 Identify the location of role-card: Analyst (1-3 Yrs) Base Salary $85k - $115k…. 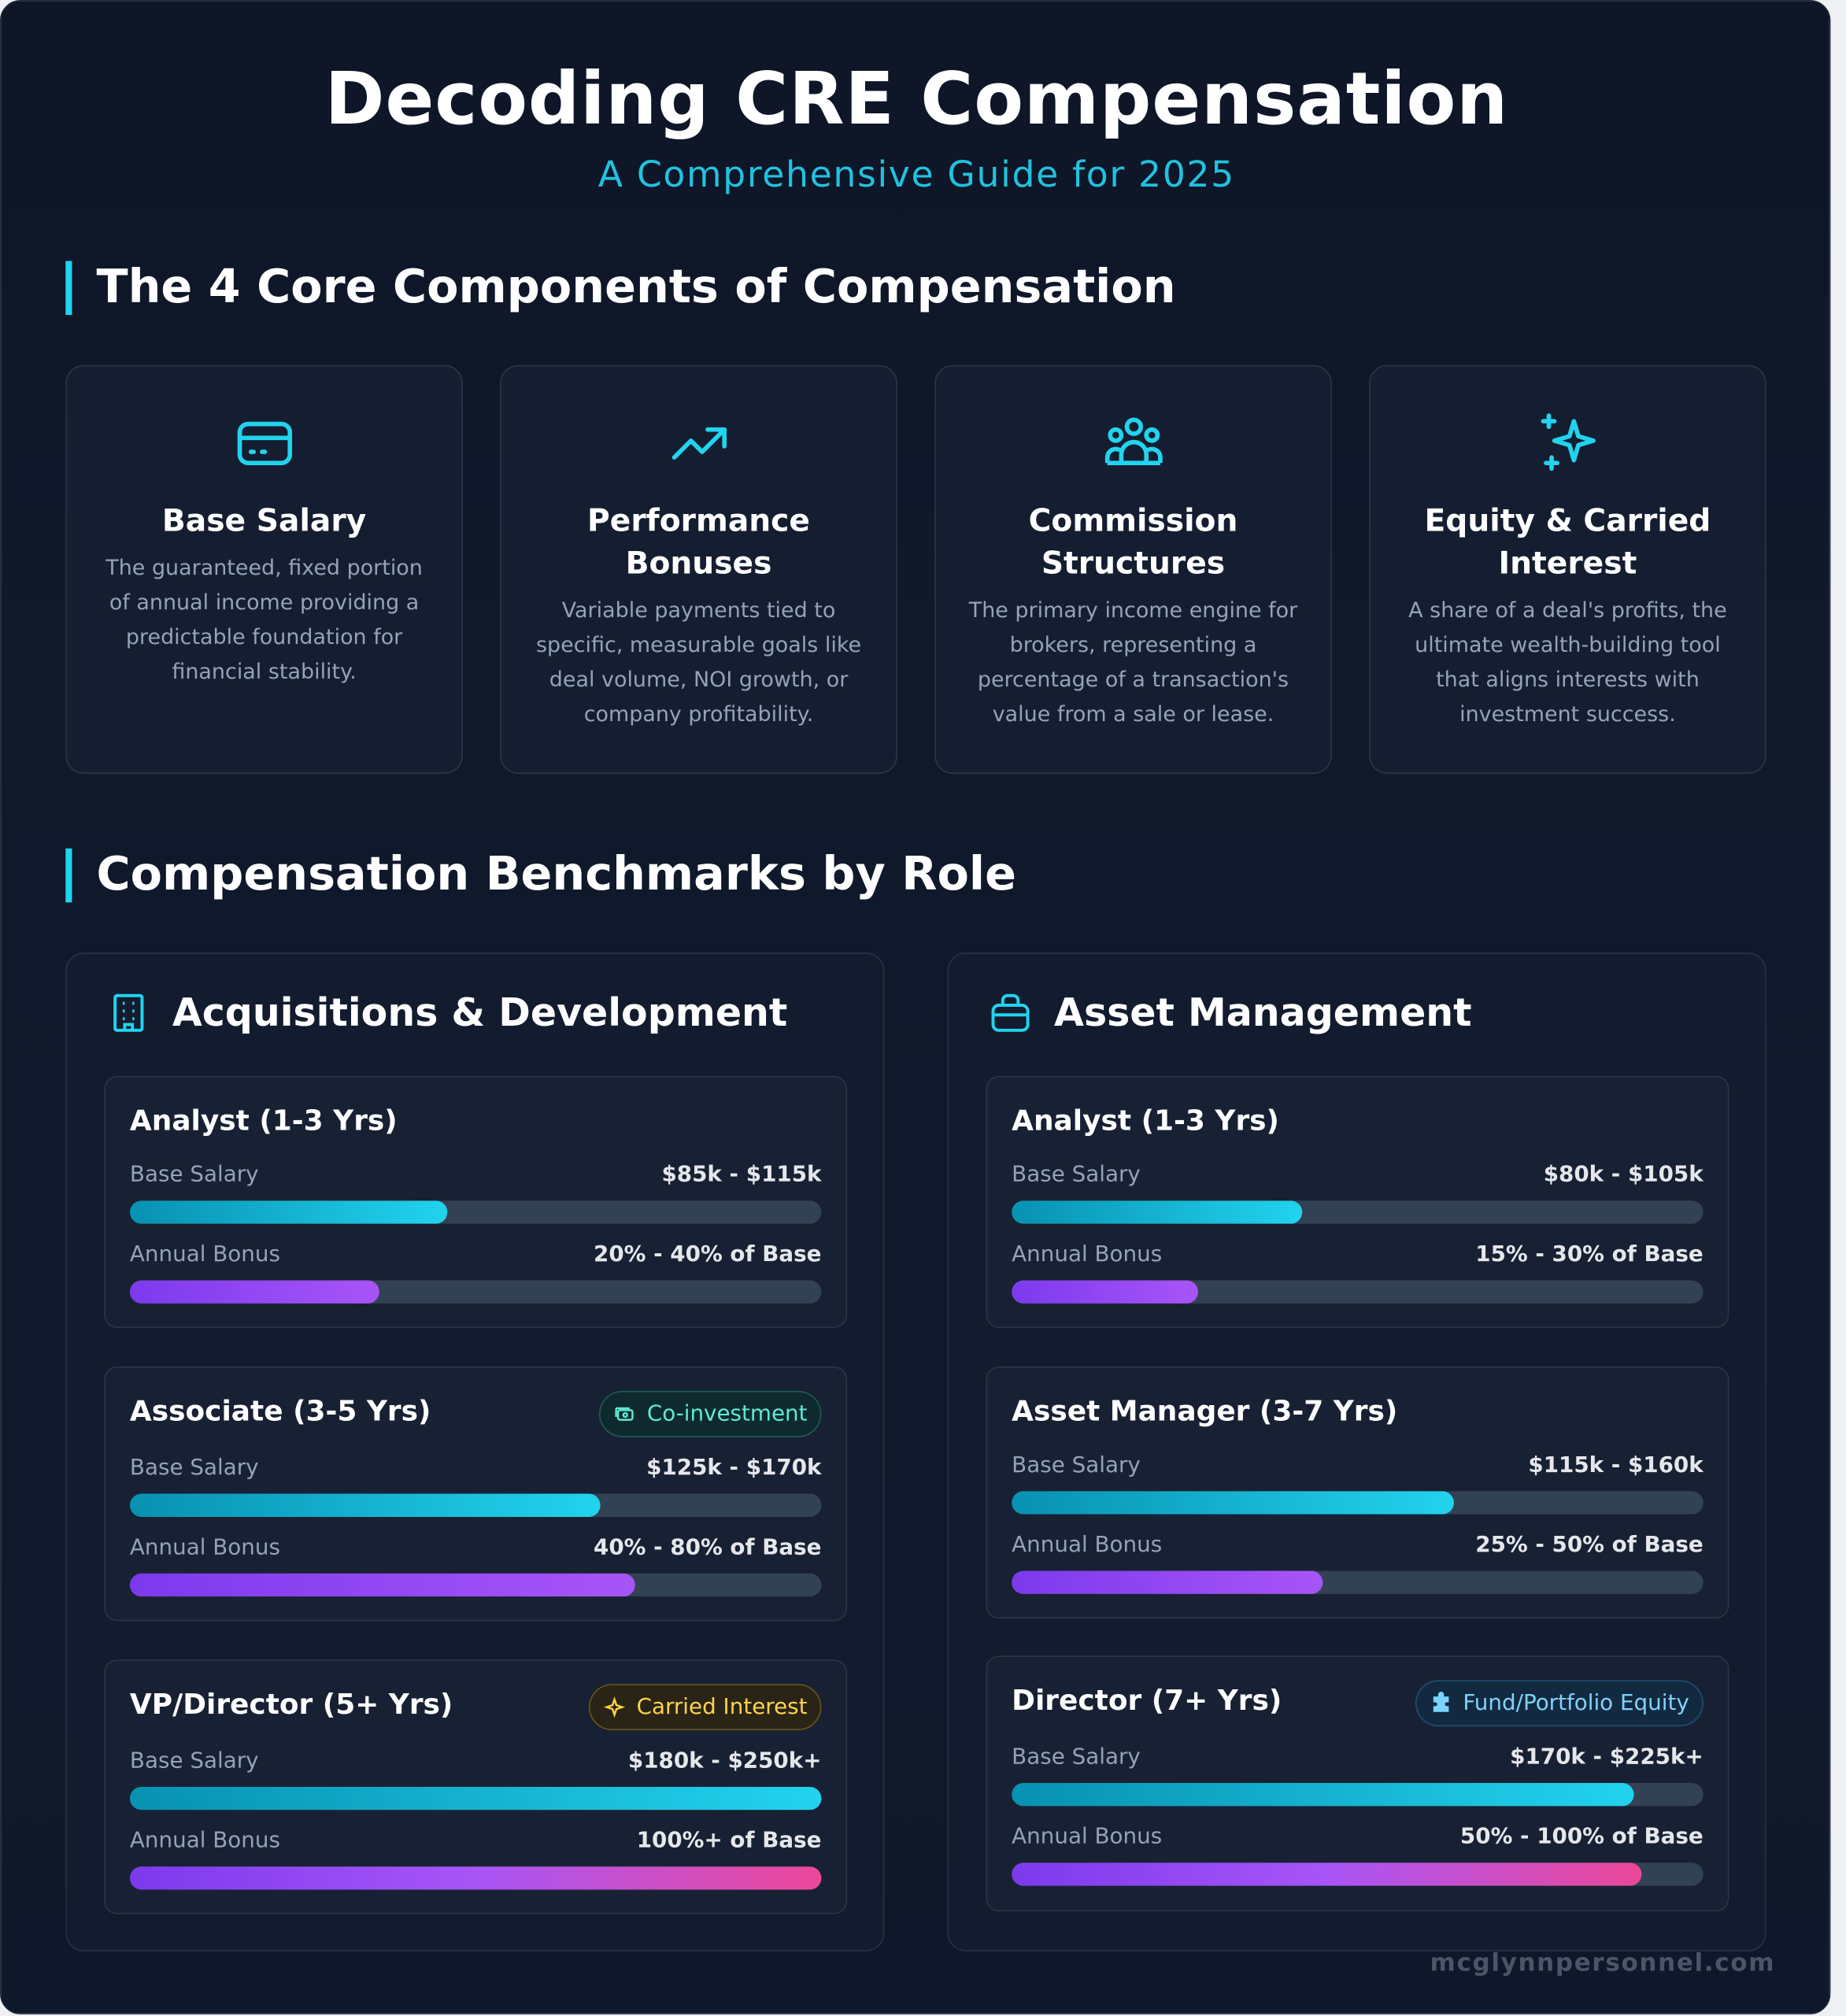
(476, 1201).